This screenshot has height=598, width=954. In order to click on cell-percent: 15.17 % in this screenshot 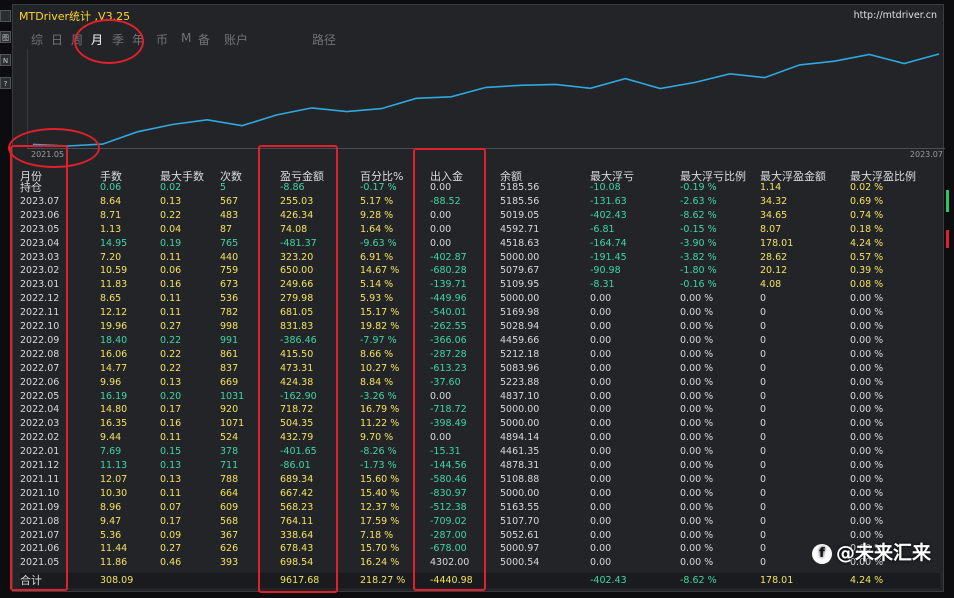, I will do `click(380, 313)`.